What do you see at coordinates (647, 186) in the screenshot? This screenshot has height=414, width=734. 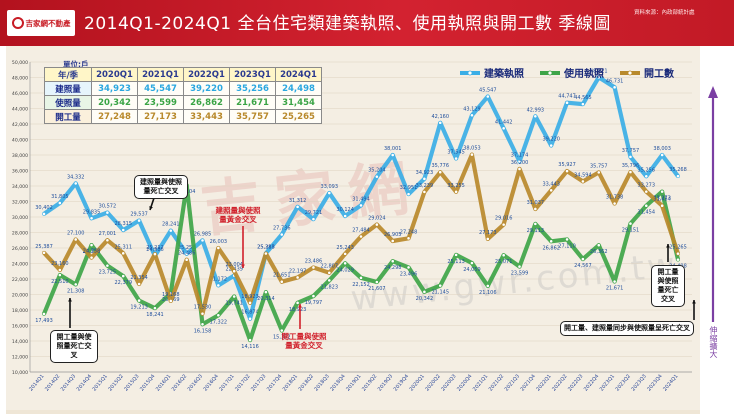 I see `data-label: 33,273` at bounding box center [647, 186].